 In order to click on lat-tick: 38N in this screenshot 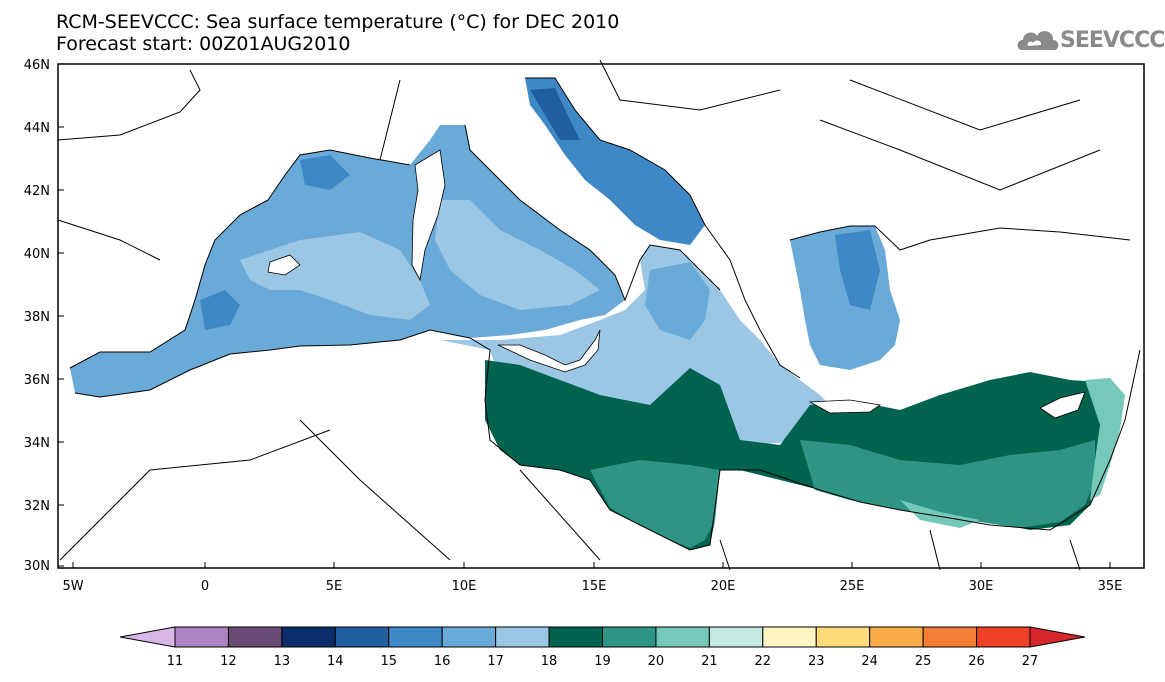, I will do `click(44, 317)`.